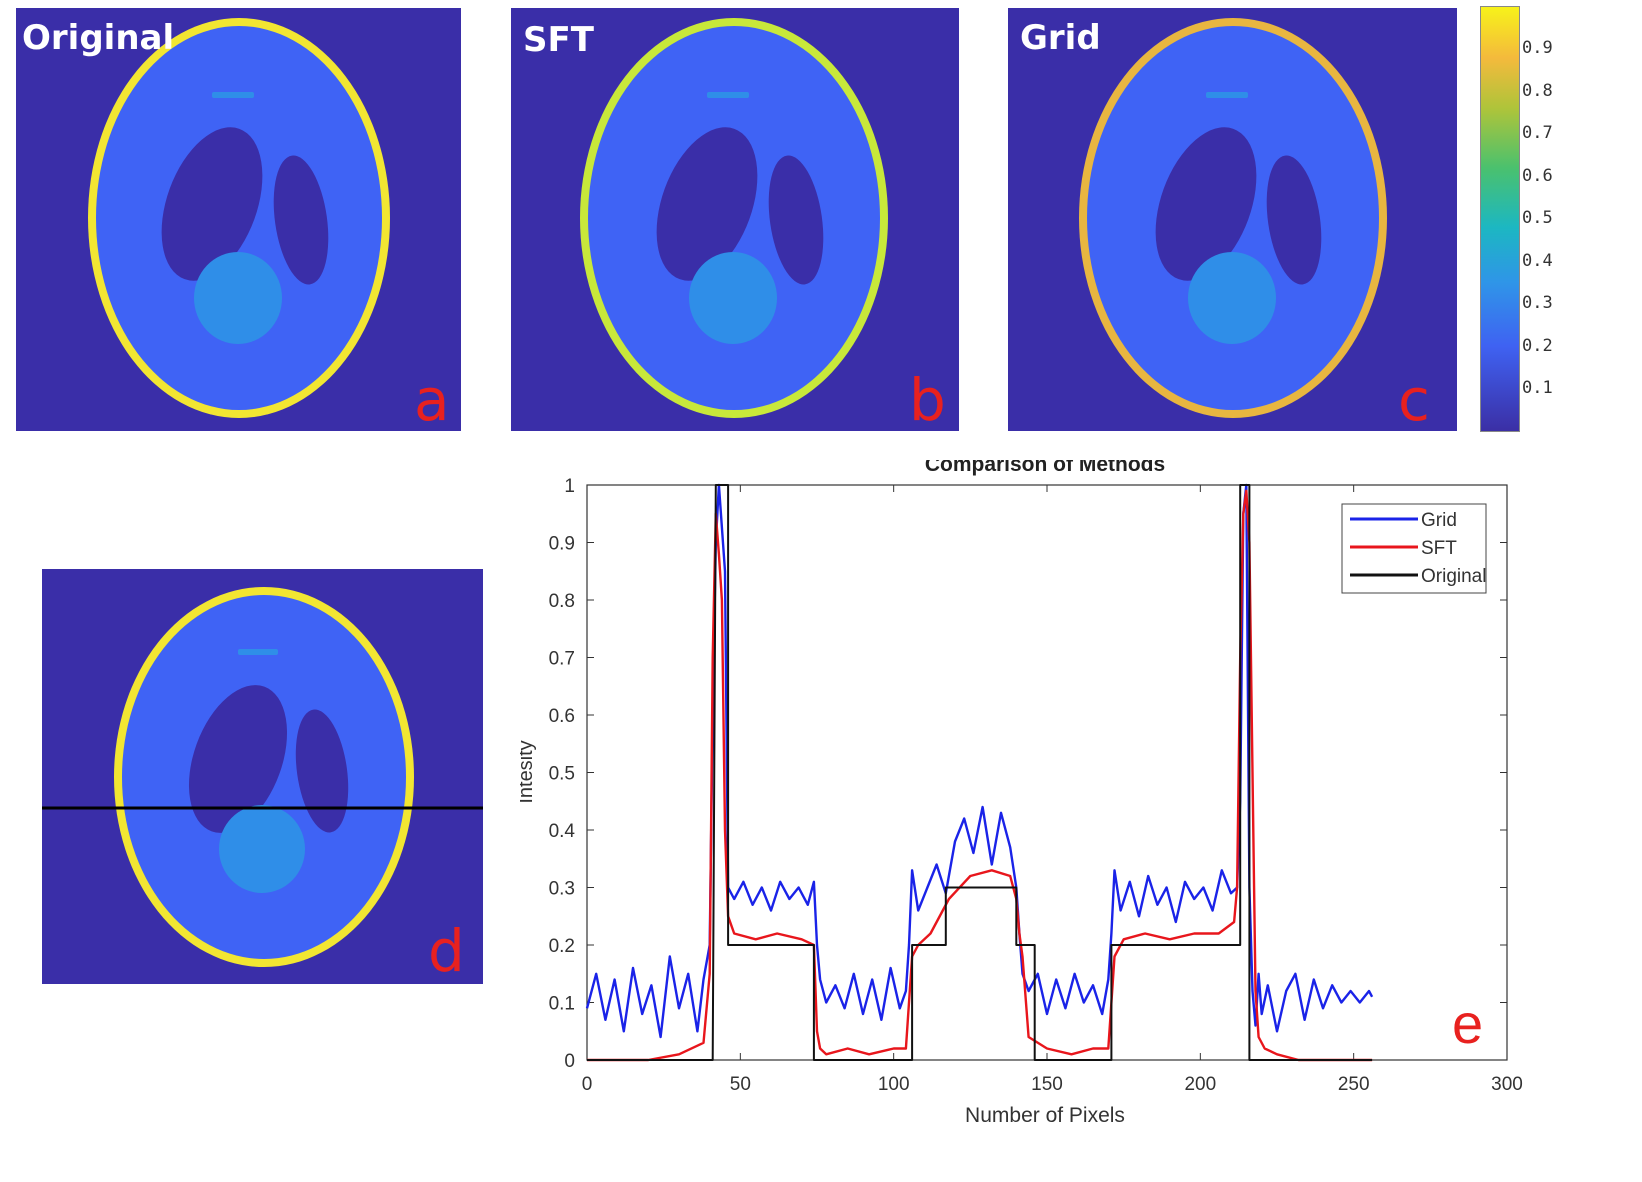 Image resolution: width=1642 pixels, height=1182 pixels. I want to click on y-axis-label: Intesity, so click(528, 771).